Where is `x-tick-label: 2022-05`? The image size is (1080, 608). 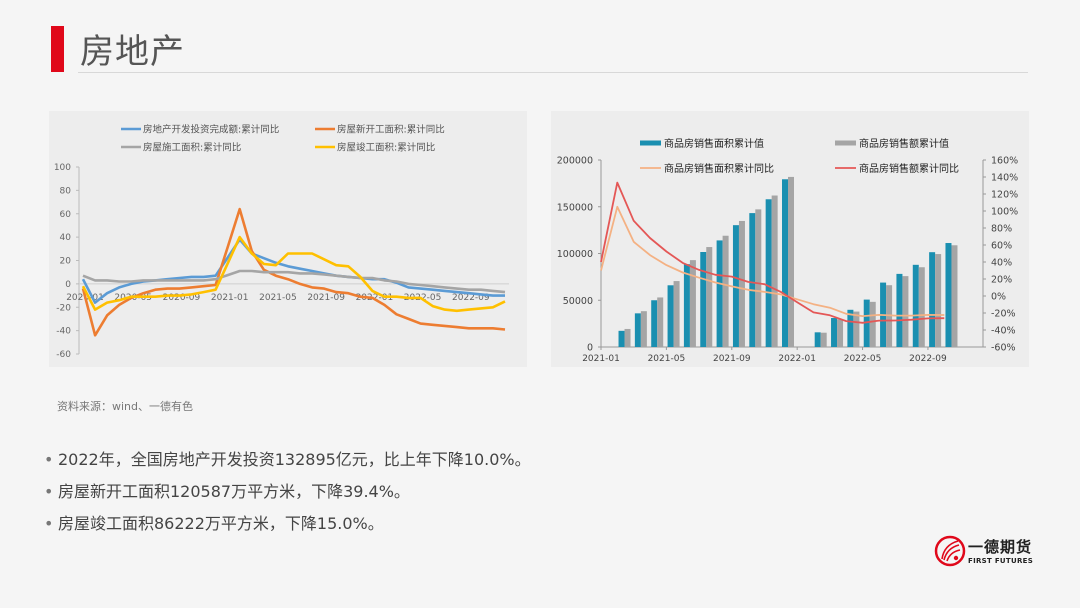 x-tick-label: 2022-05 is located at coordinates (863, 359).